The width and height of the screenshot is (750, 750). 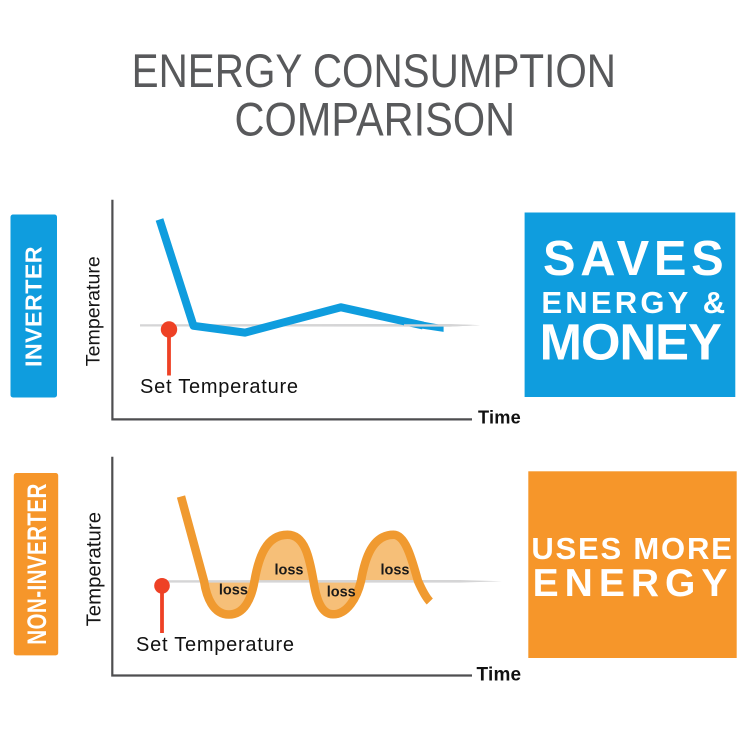 I want to click on svg-text: INVERTER, so click(x=34, y=306).